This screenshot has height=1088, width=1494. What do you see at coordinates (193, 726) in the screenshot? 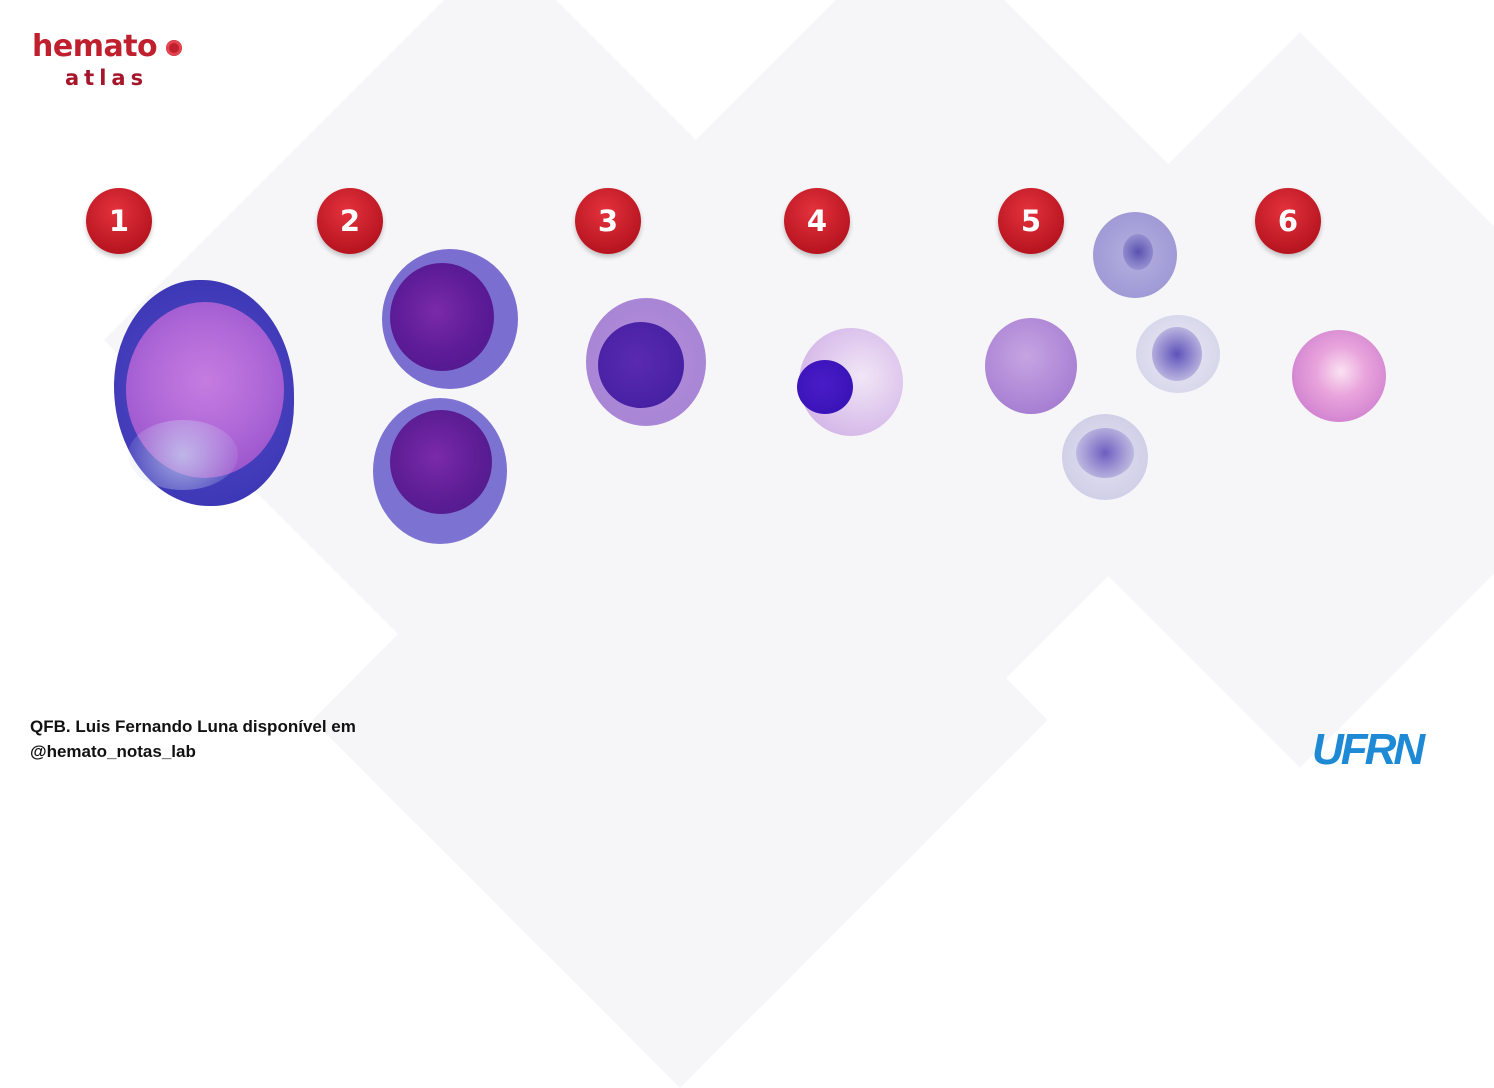
I see `credit-line-1: QFB. Luis Fernando Luna disponível em` at bounding box center [193, 726].